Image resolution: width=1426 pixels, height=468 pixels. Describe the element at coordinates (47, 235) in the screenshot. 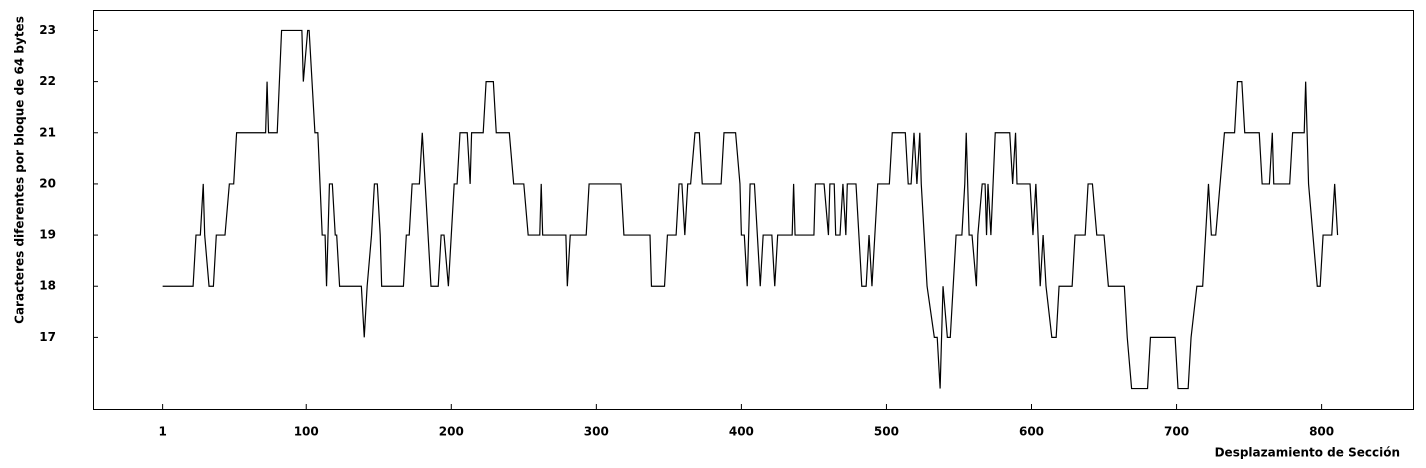

I see `y-tick-label: 19` at that location.